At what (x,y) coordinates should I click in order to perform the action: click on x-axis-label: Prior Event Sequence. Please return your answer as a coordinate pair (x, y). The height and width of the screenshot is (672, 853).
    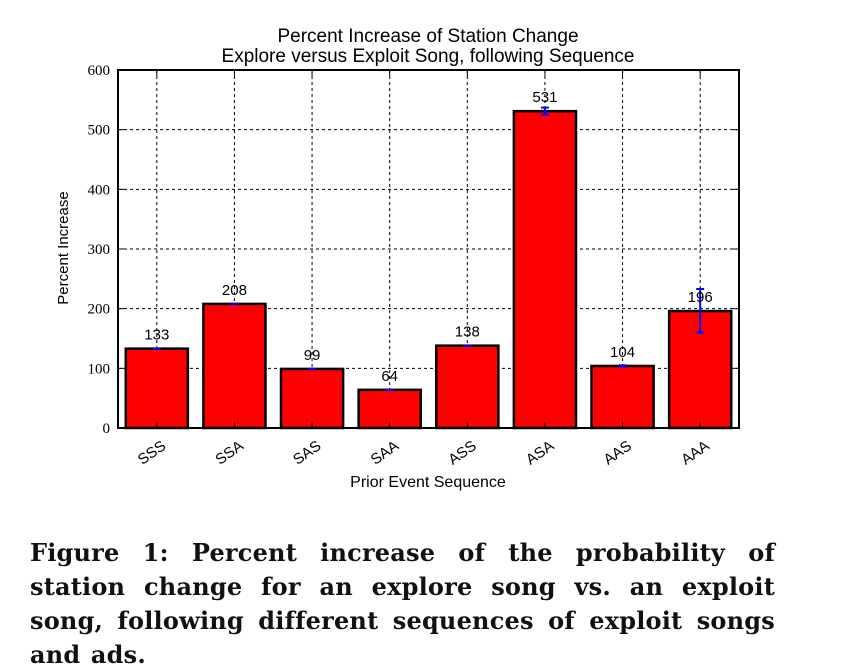
    Looking at the image, I should click on (428, 482).